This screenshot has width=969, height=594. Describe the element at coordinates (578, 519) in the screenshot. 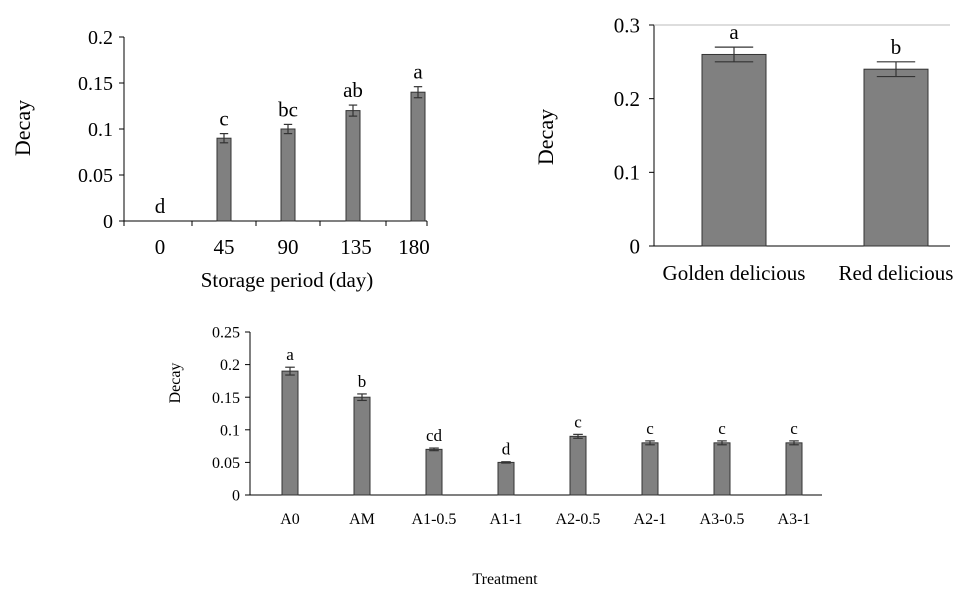

I see `x-tick-label: A2-0.5` at that location.